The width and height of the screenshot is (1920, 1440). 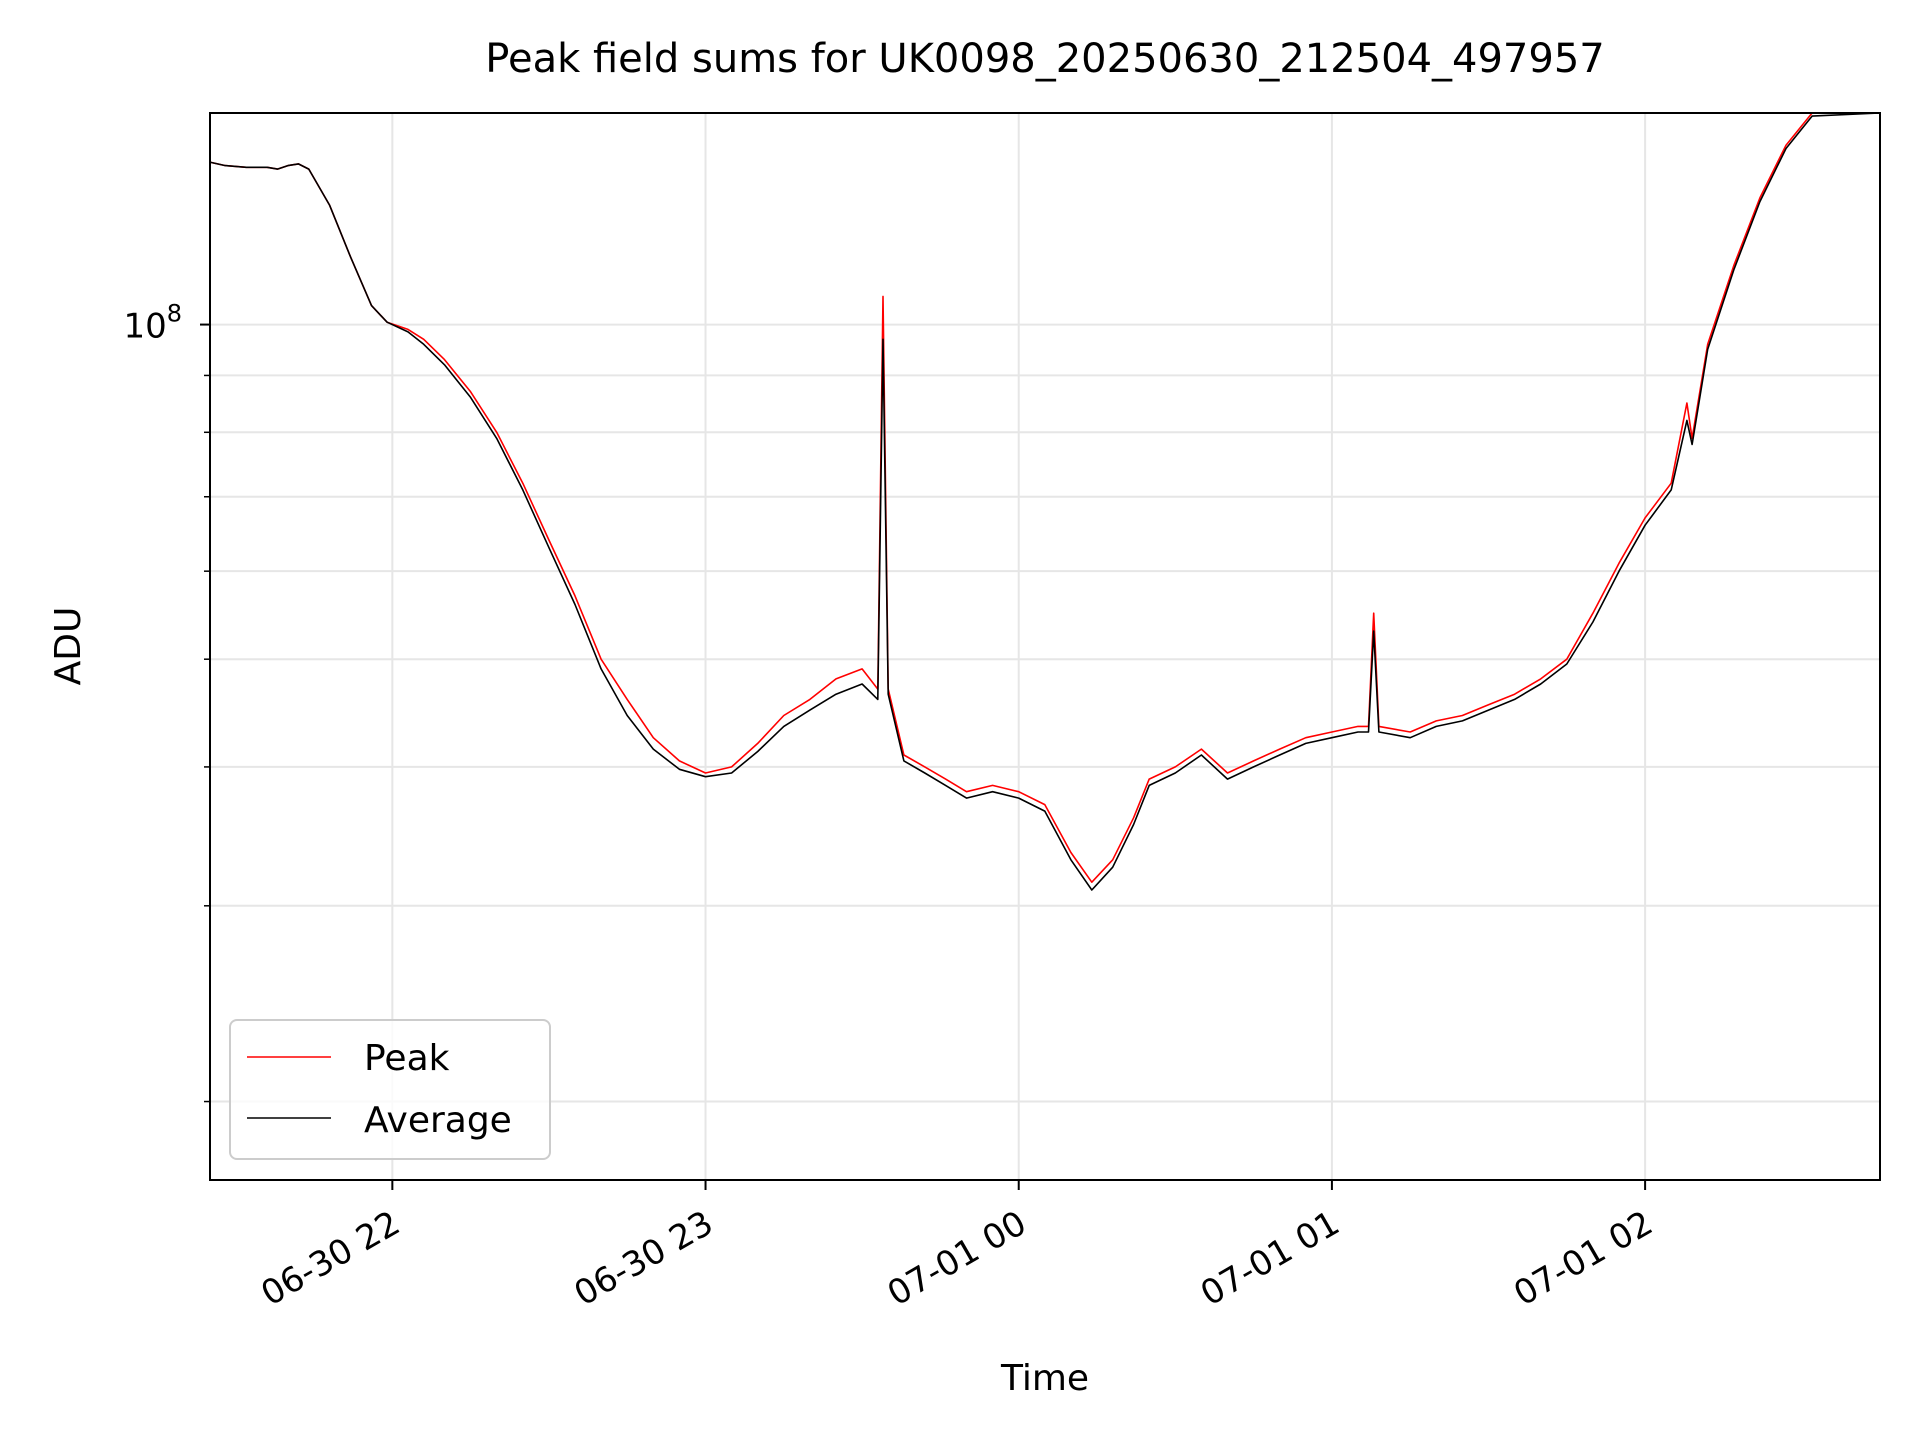 I want to click on legend-label-peak: Peak, so click(x=407, y=1058).